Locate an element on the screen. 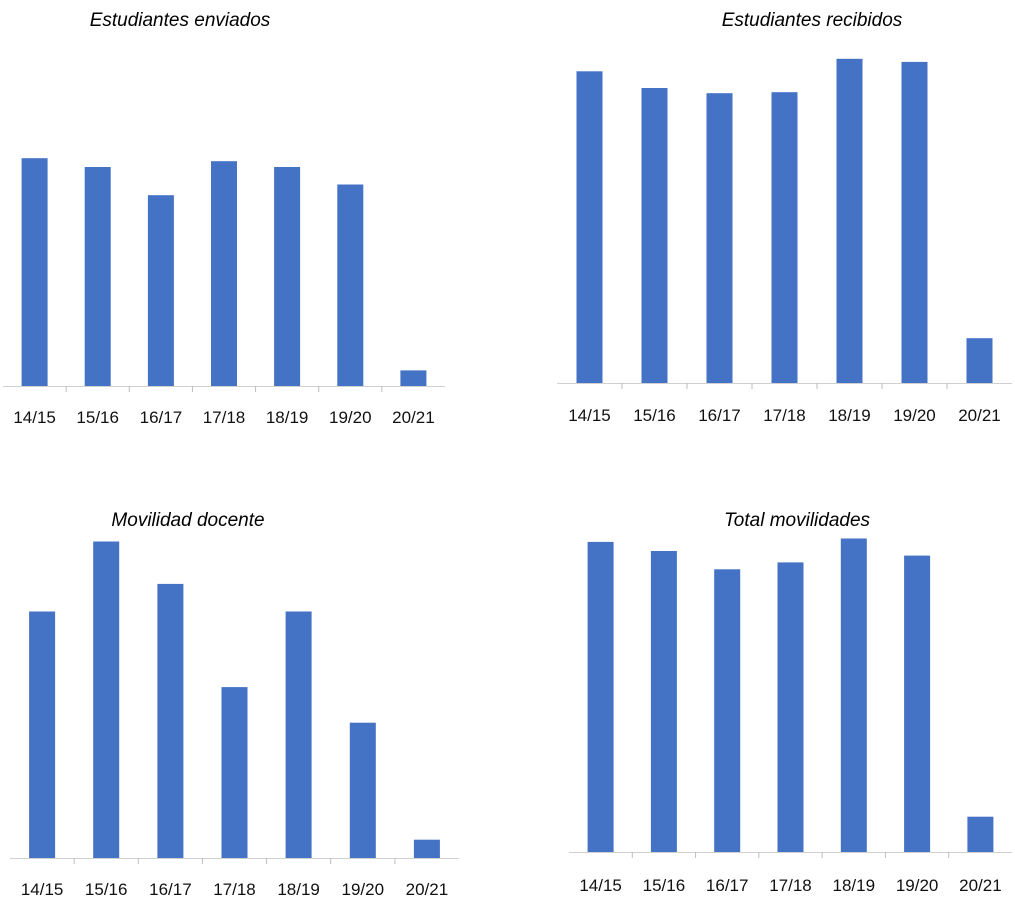 The width and height of the screenshot is (1015, 907). chart-title: Estudiantes enviados is located at coordinates (180, 20).